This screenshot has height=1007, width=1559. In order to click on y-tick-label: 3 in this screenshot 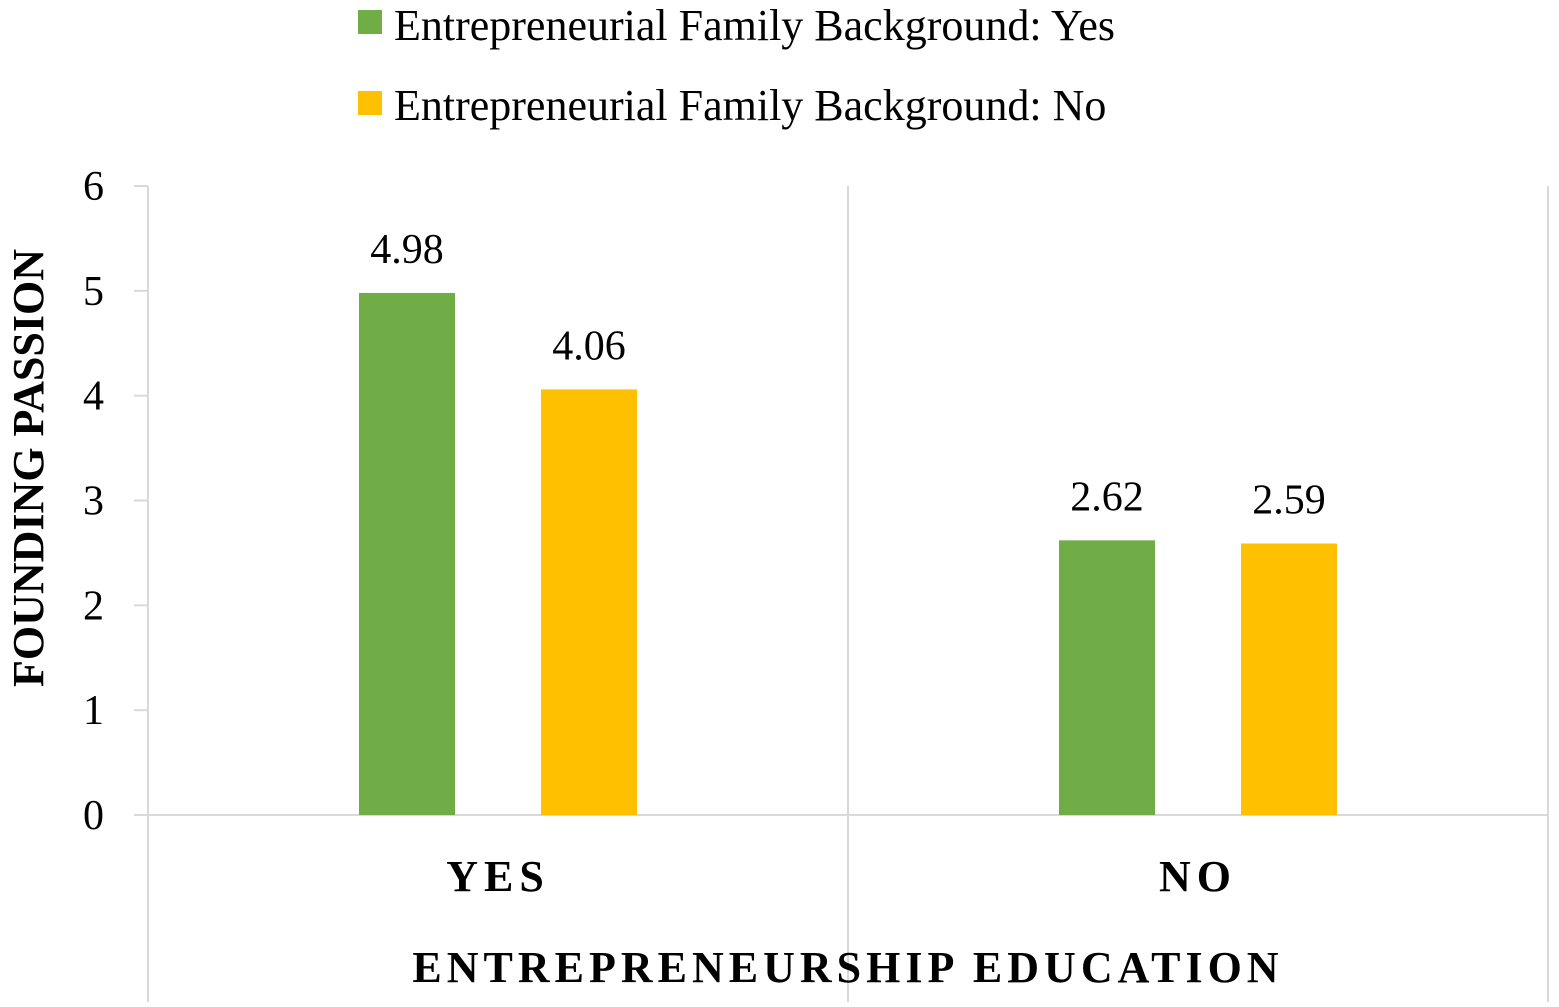, I will do `click(93, 502)`.